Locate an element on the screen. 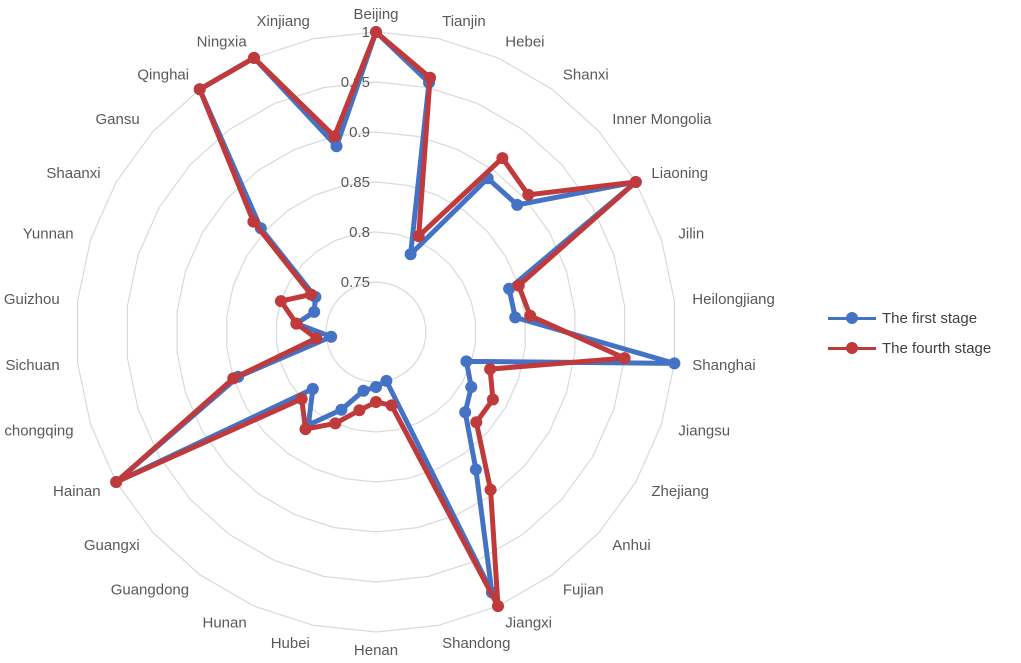 The height and width of the screenshot is (663, 1021). category-label: chongqing is located at coordinates (38, 430).